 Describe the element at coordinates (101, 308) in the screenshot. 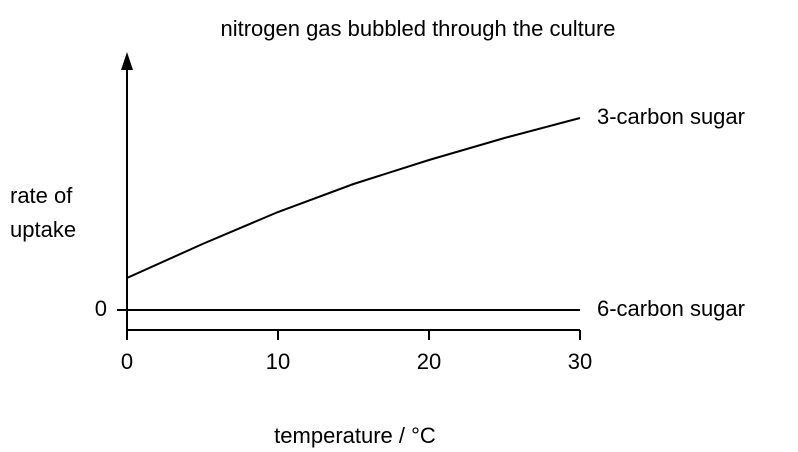

I see `y-tick-label: 0` at that location.